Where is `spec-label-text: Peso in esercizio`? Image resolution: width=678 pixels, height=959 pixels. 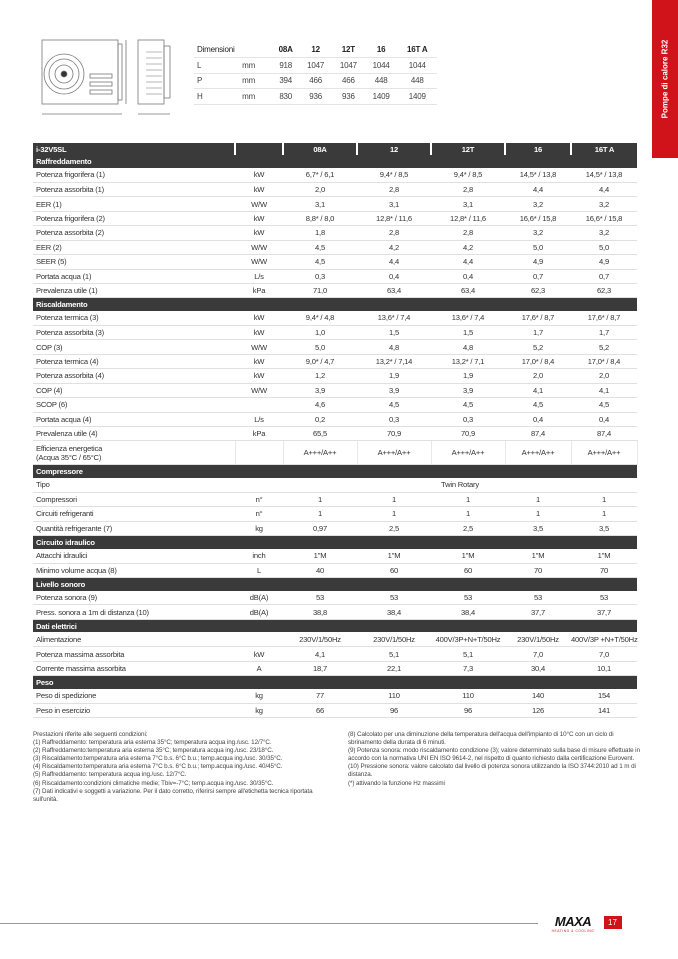
spec-label-text: Peso in esercizio is located at coordinates (63, 710).